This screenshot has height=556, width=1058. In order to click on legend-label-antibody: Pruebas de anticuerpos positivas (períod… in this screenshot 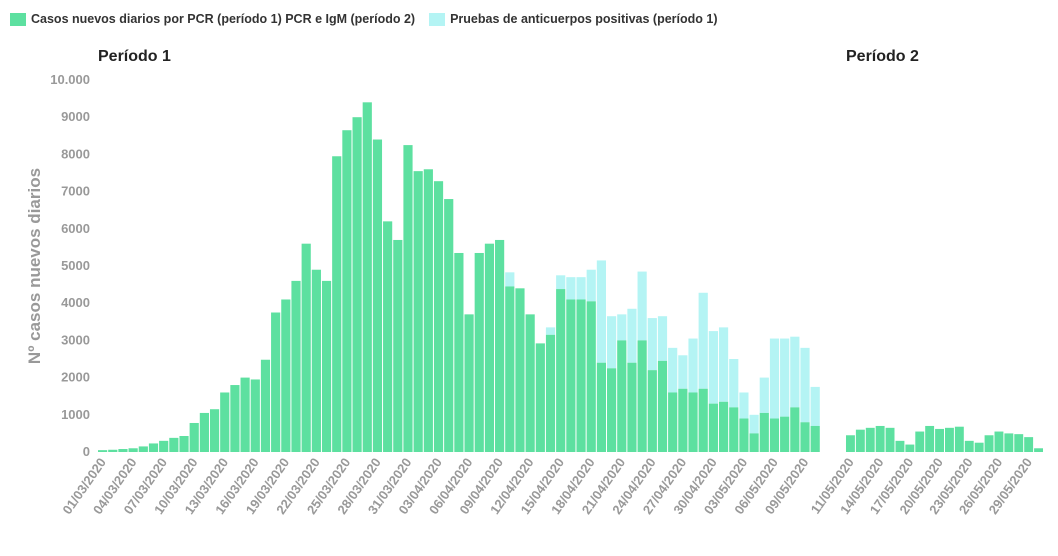, I will do `click(584, 19)`.